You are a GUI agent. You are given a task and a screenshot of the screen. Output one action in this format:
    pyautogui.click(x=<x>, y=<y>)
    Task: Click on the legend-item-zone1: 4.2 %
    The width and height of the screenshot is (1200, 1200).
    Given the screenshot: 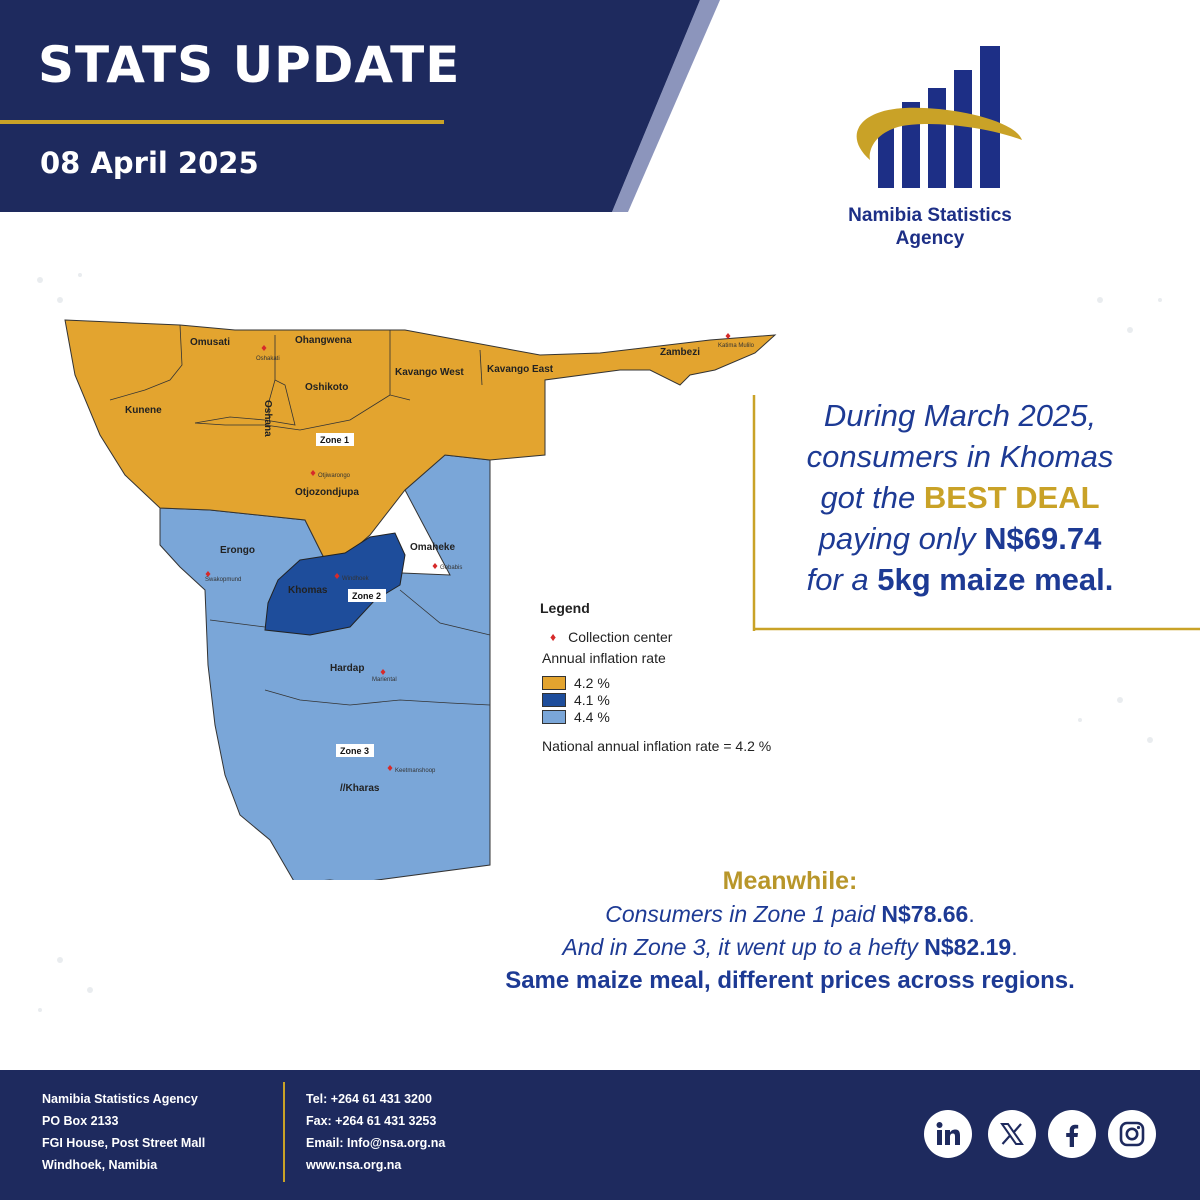 What is the action you would take?
    pyautogui.click(x=690, y=682)
    